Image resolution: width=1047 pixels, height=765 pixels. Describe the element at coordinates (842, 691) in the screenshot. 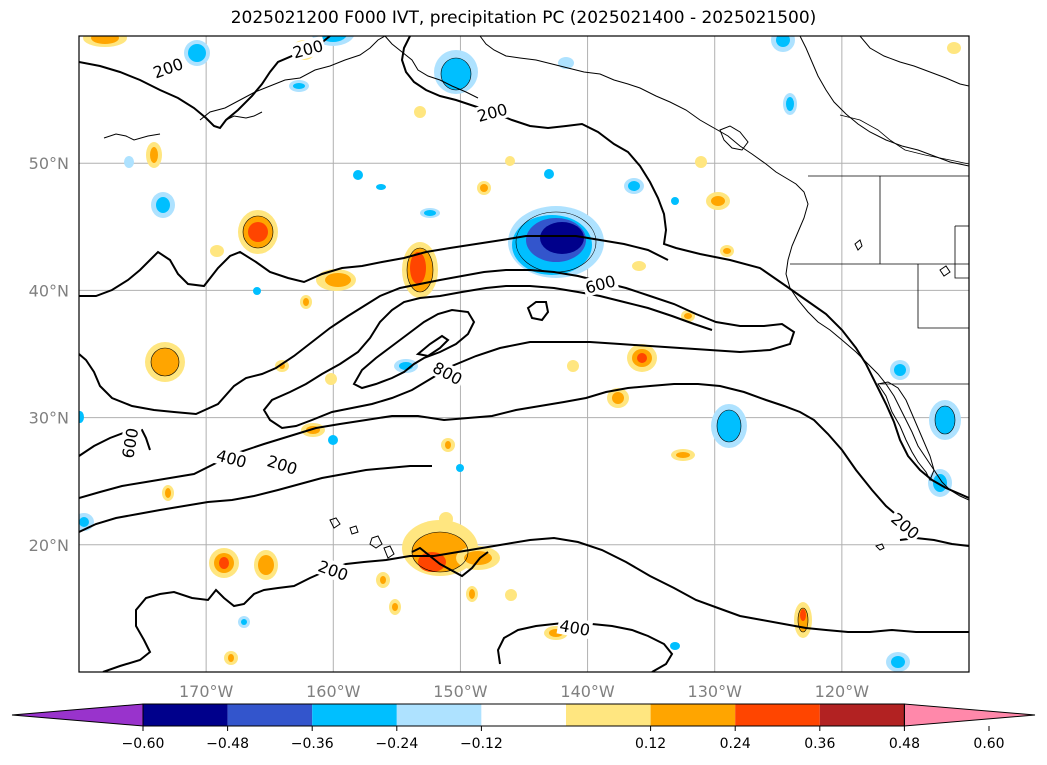

I see `lon-tick-label: 120°W` at that location.